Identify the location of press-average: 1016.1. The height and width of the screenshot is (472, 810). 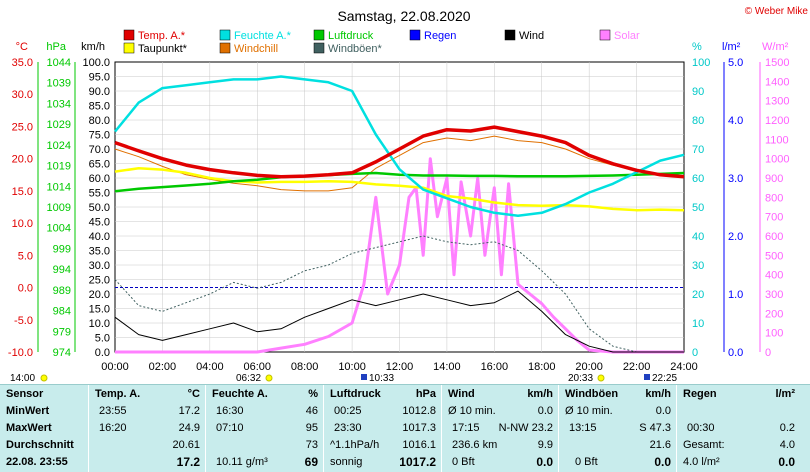
(419, 445).